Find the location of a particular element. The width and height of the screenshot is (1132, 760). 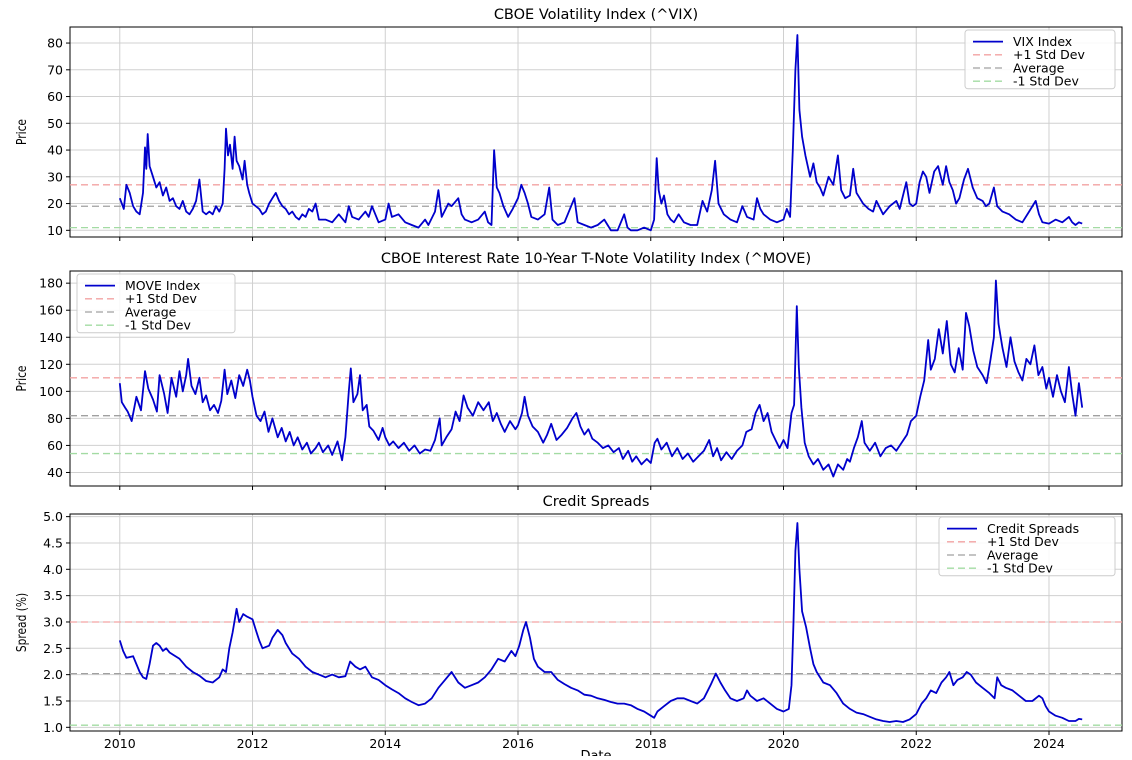

chart-title: Credit Spreads is located at coordinates (596, 502).